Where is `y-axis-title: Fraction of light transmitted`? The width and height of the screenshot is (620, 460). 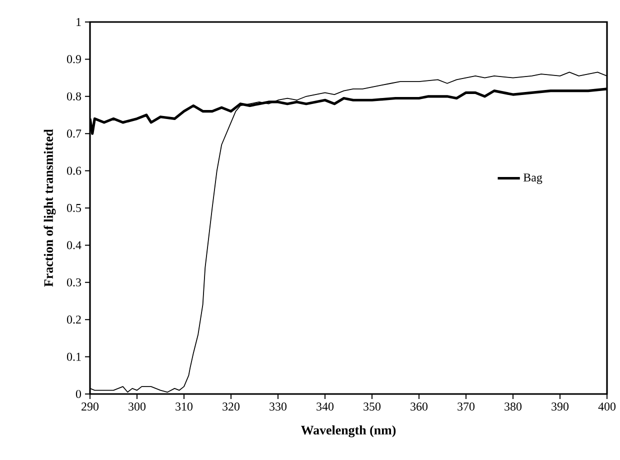 y-axis-title: Fraction of light transmitted is located at coordinates (50, 208).